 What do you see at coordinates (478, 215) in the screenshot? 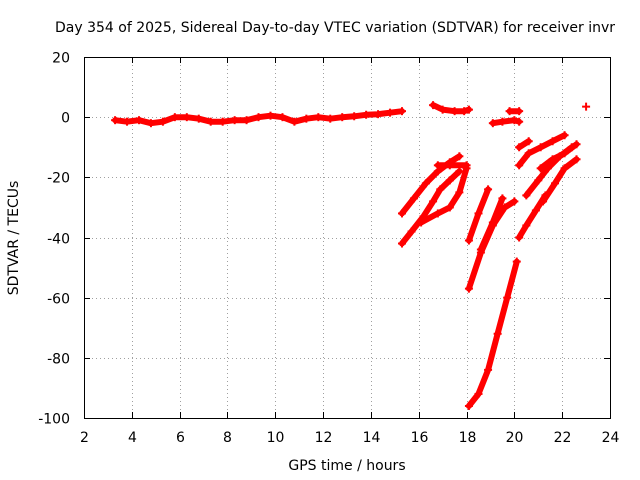
I see `series-s9` at bounding box center [478, 215].